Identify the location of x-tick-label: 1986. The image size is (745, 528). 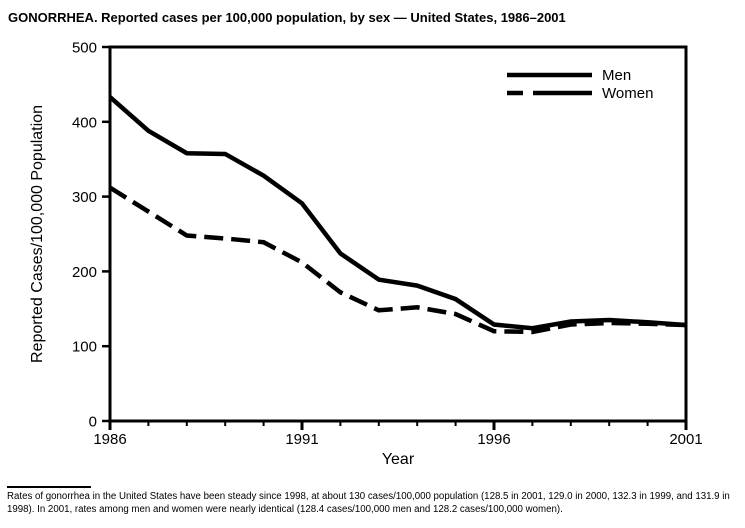
(109, 439).